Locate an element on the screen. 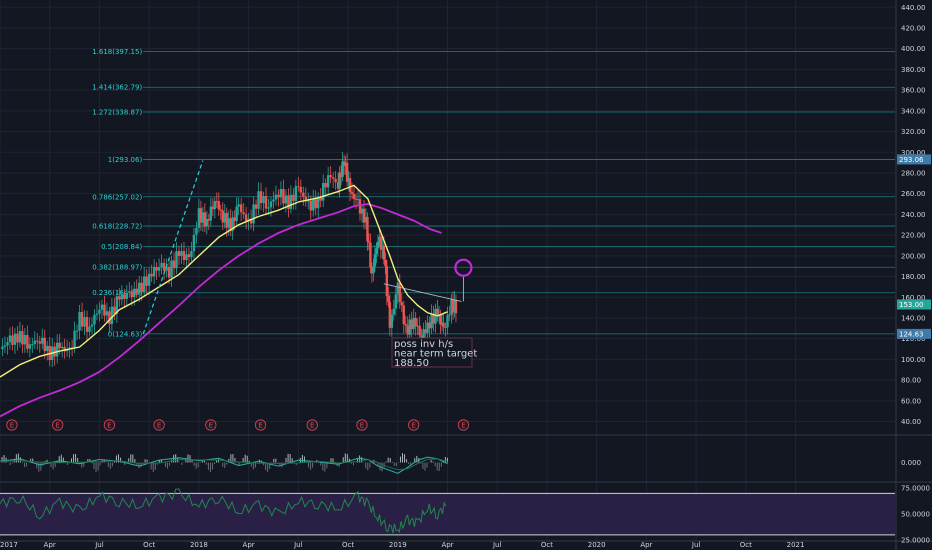 The width and height of the screenshot is (932, 550). x-tick-label: 2017 is located at coordinates (9, 545).